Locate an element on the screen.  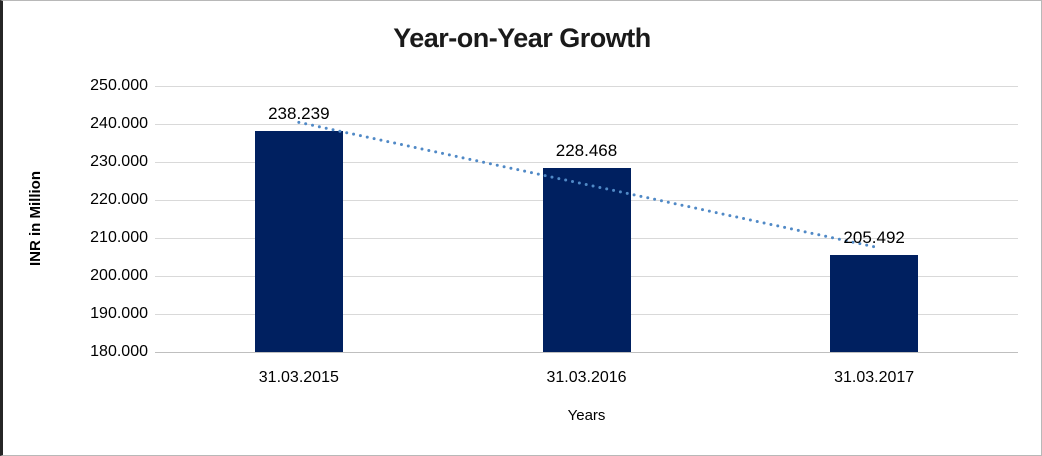
x-axis-tick-labels: 31.03.2015 31.03.2016 31.03.2017 is located at coordinates (586, 380).